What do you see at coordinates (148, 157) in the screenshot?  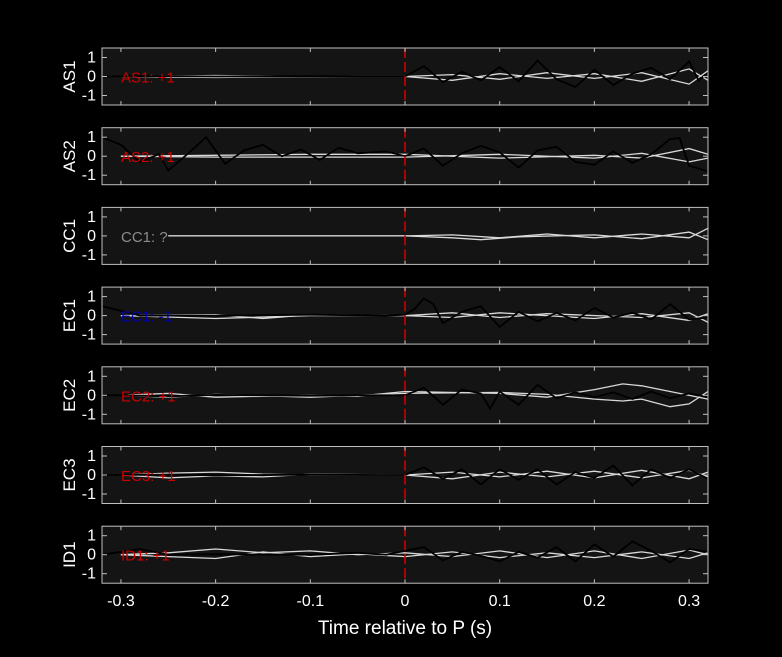 I see `polarity-label: AS2: +1` at bounding box center [148, 157].